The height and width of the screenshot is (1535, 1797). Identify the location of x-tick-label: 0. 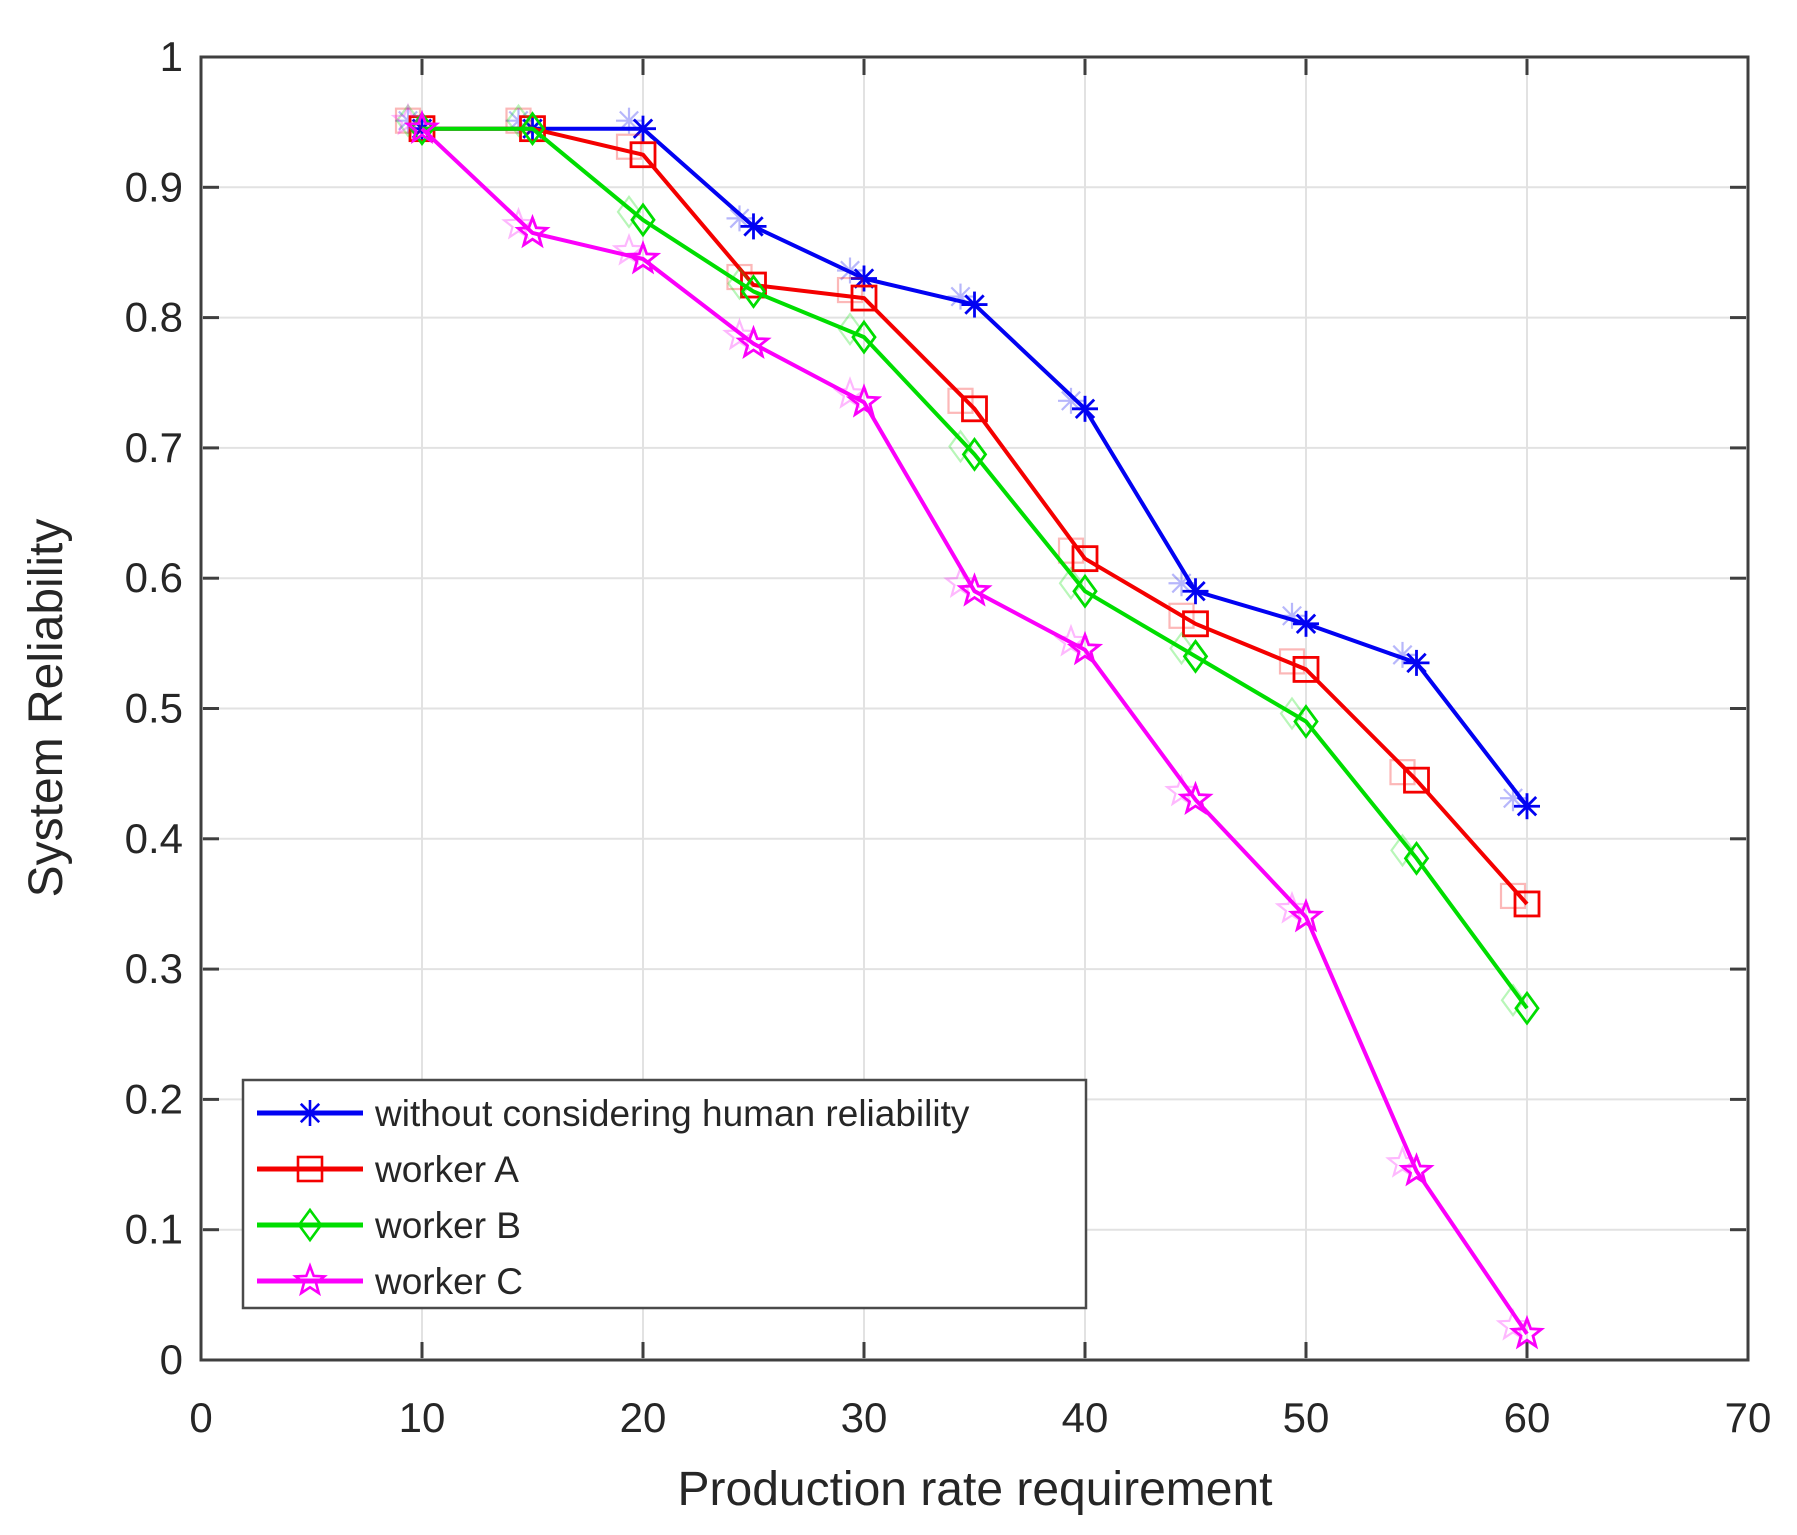
(200, 1417).